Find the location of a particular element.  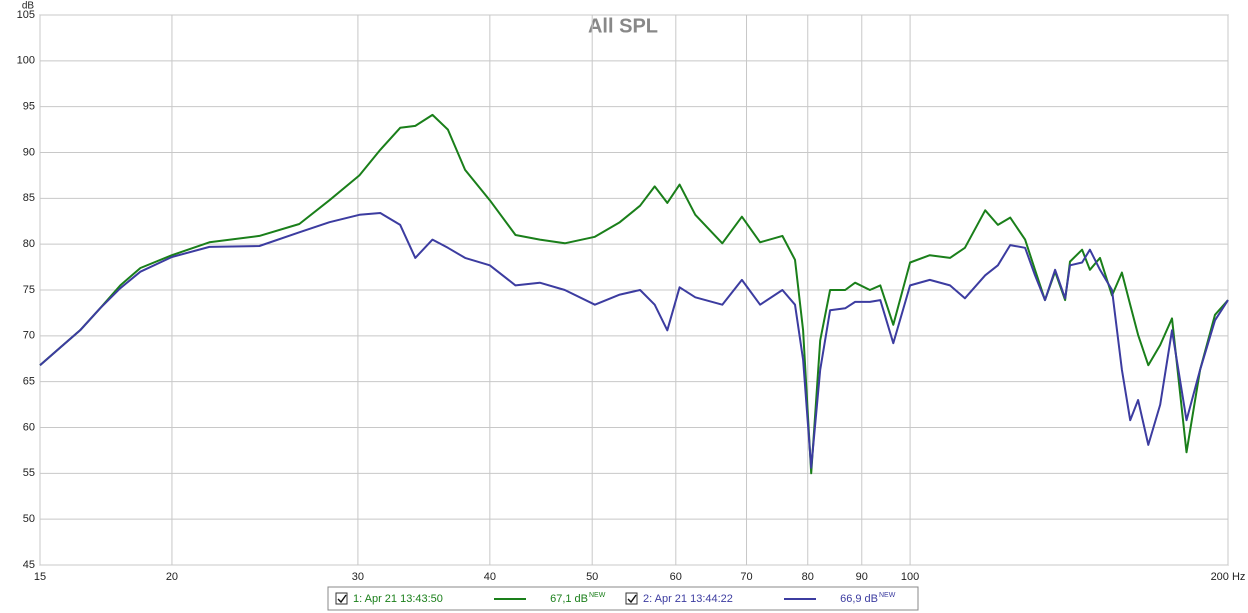

x-tick-label: 90 is located at coordinates (862, 577).